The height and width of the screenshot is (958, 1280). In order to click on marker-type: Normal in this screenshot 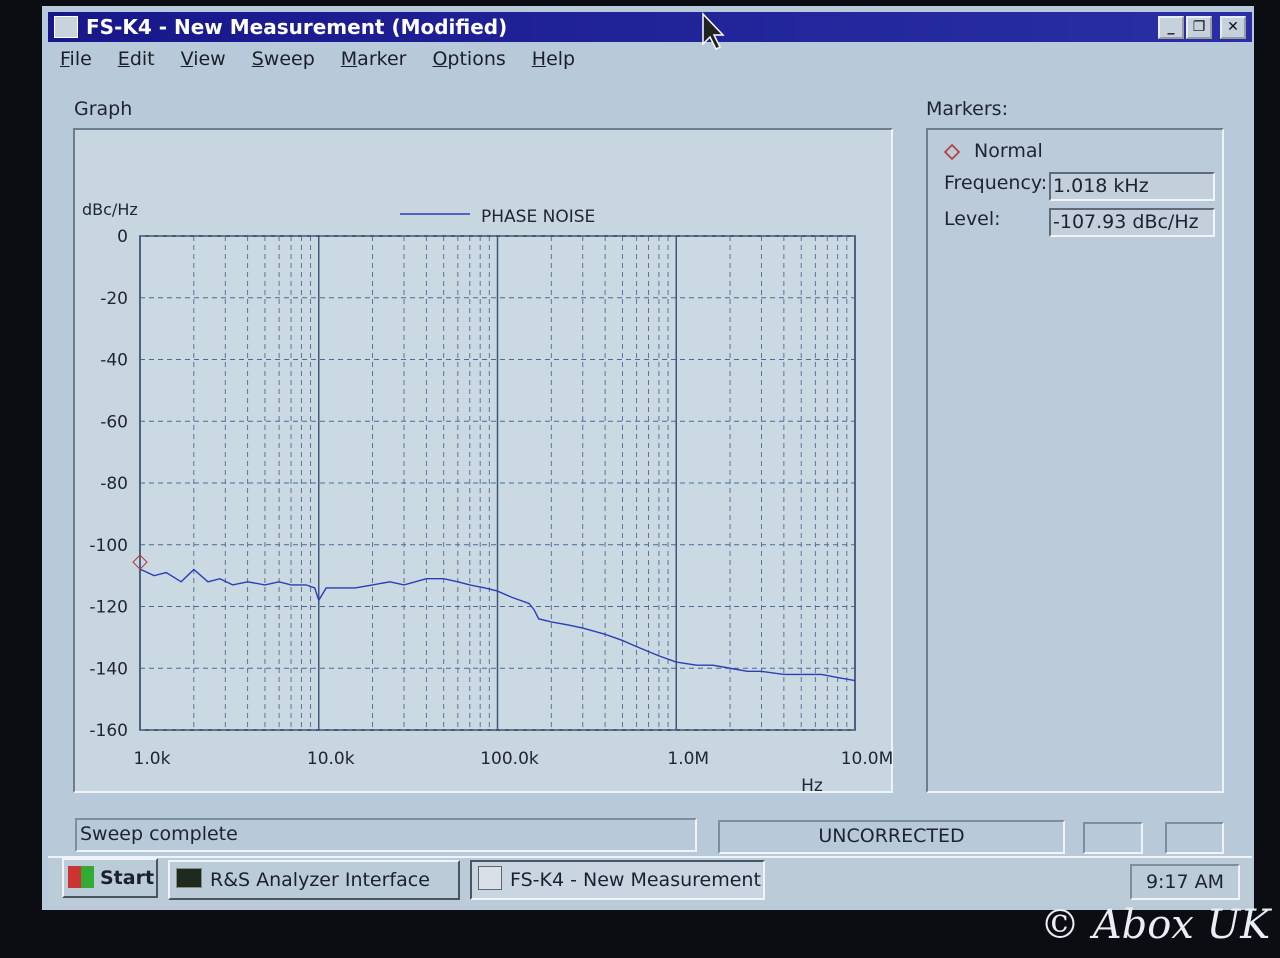, I will do `click(1008, 151)`.